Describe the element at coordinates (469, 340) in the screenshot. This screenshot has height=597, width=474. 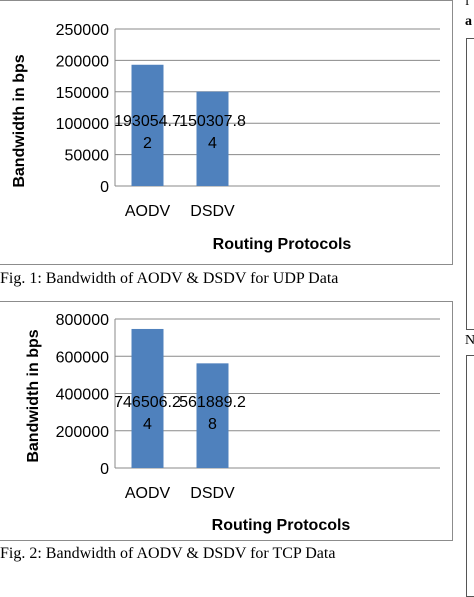
I see `edge-fragment-third: N` at that location.